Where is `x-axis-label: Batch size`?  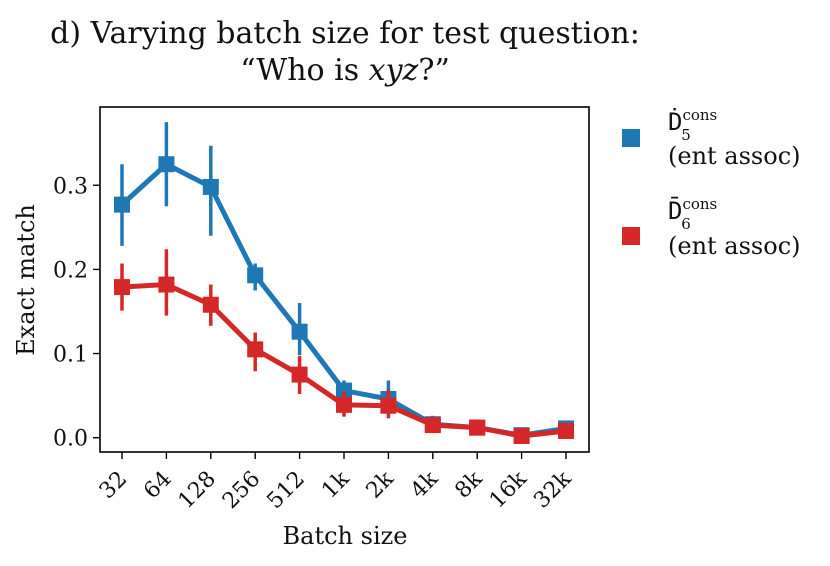 x-axis-label: Batch size is located at coordinates (345, 536).